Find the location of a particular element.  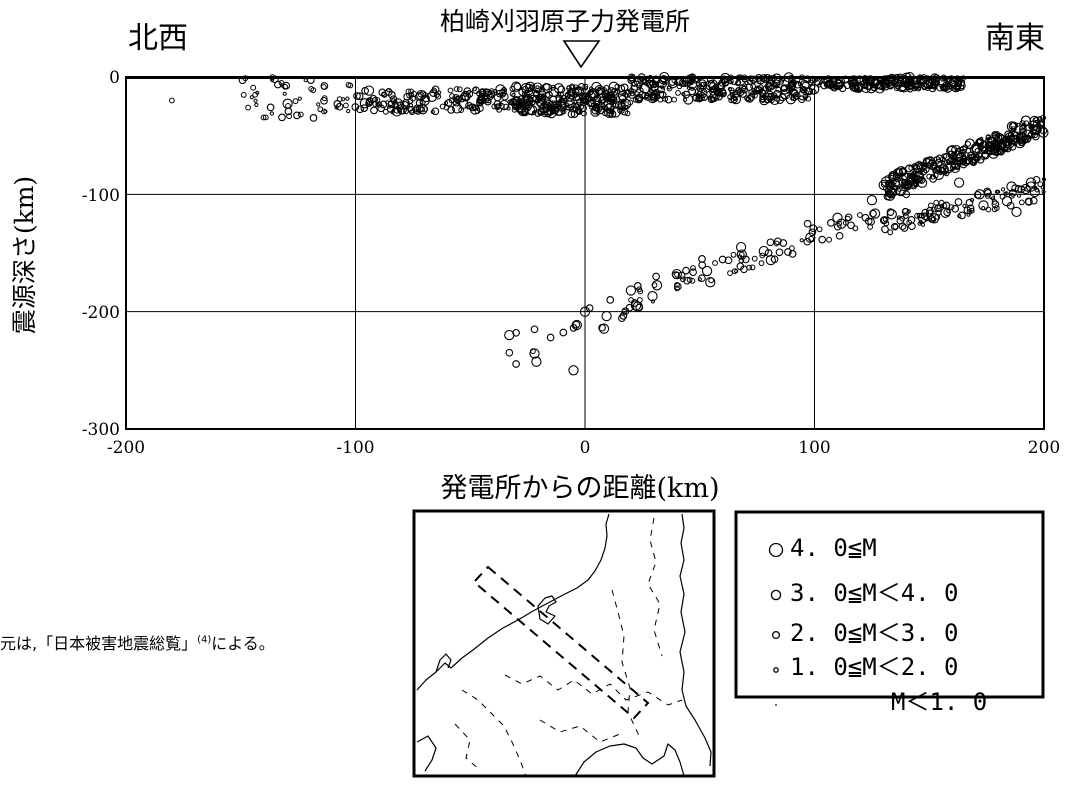

x-tick-labels: -200 -100 0 100 200 is located at coordinates (583, 448).